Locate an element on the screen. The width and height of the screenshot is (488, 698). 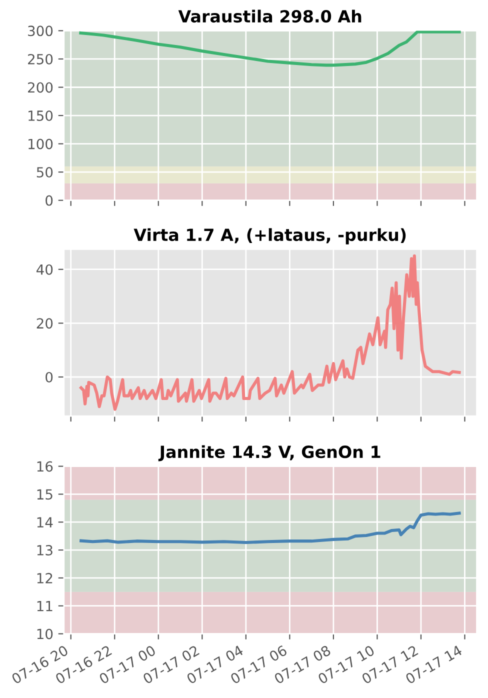
y-tick-label: 300 is located at coordinates (40, 31).